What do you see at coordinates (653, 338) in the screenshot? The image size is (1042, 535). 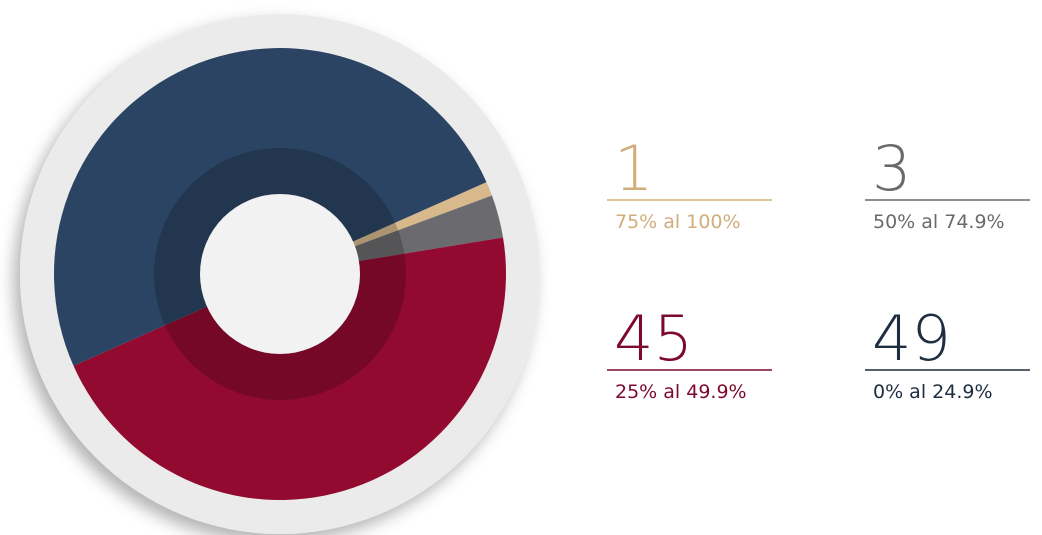 I see `legend-value: 45` at bounding box center [653, 338].